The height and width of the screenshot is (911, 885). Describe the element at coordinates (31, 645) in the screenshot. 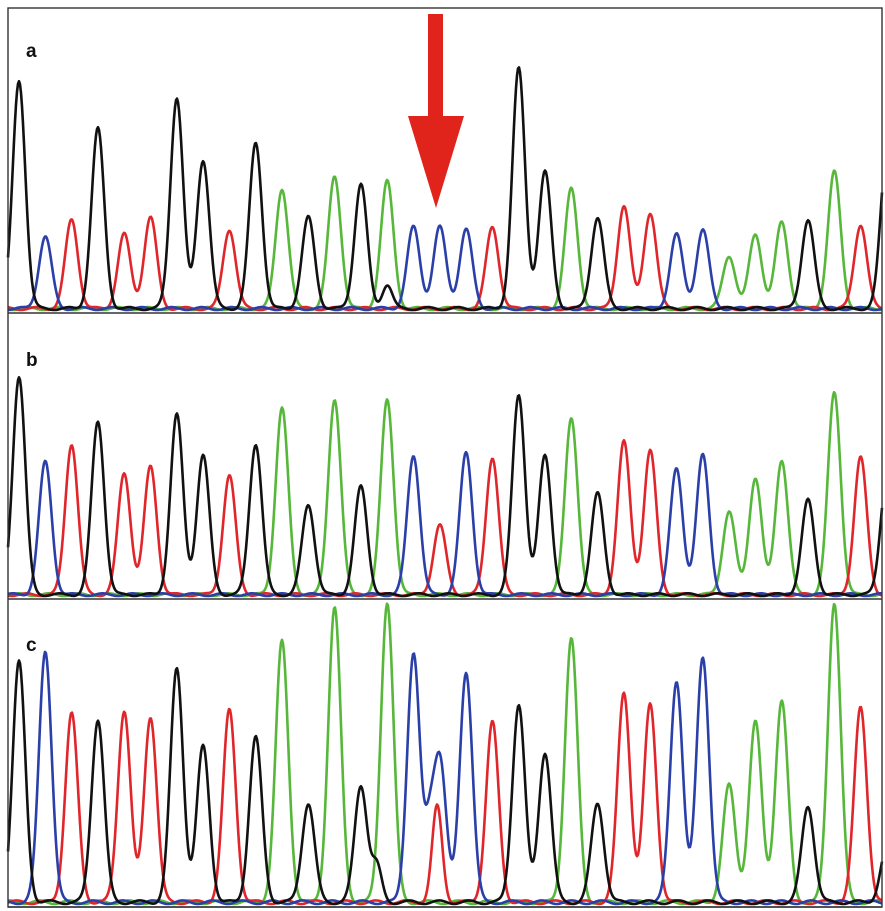

I see `panel-label-c: c` at that location.